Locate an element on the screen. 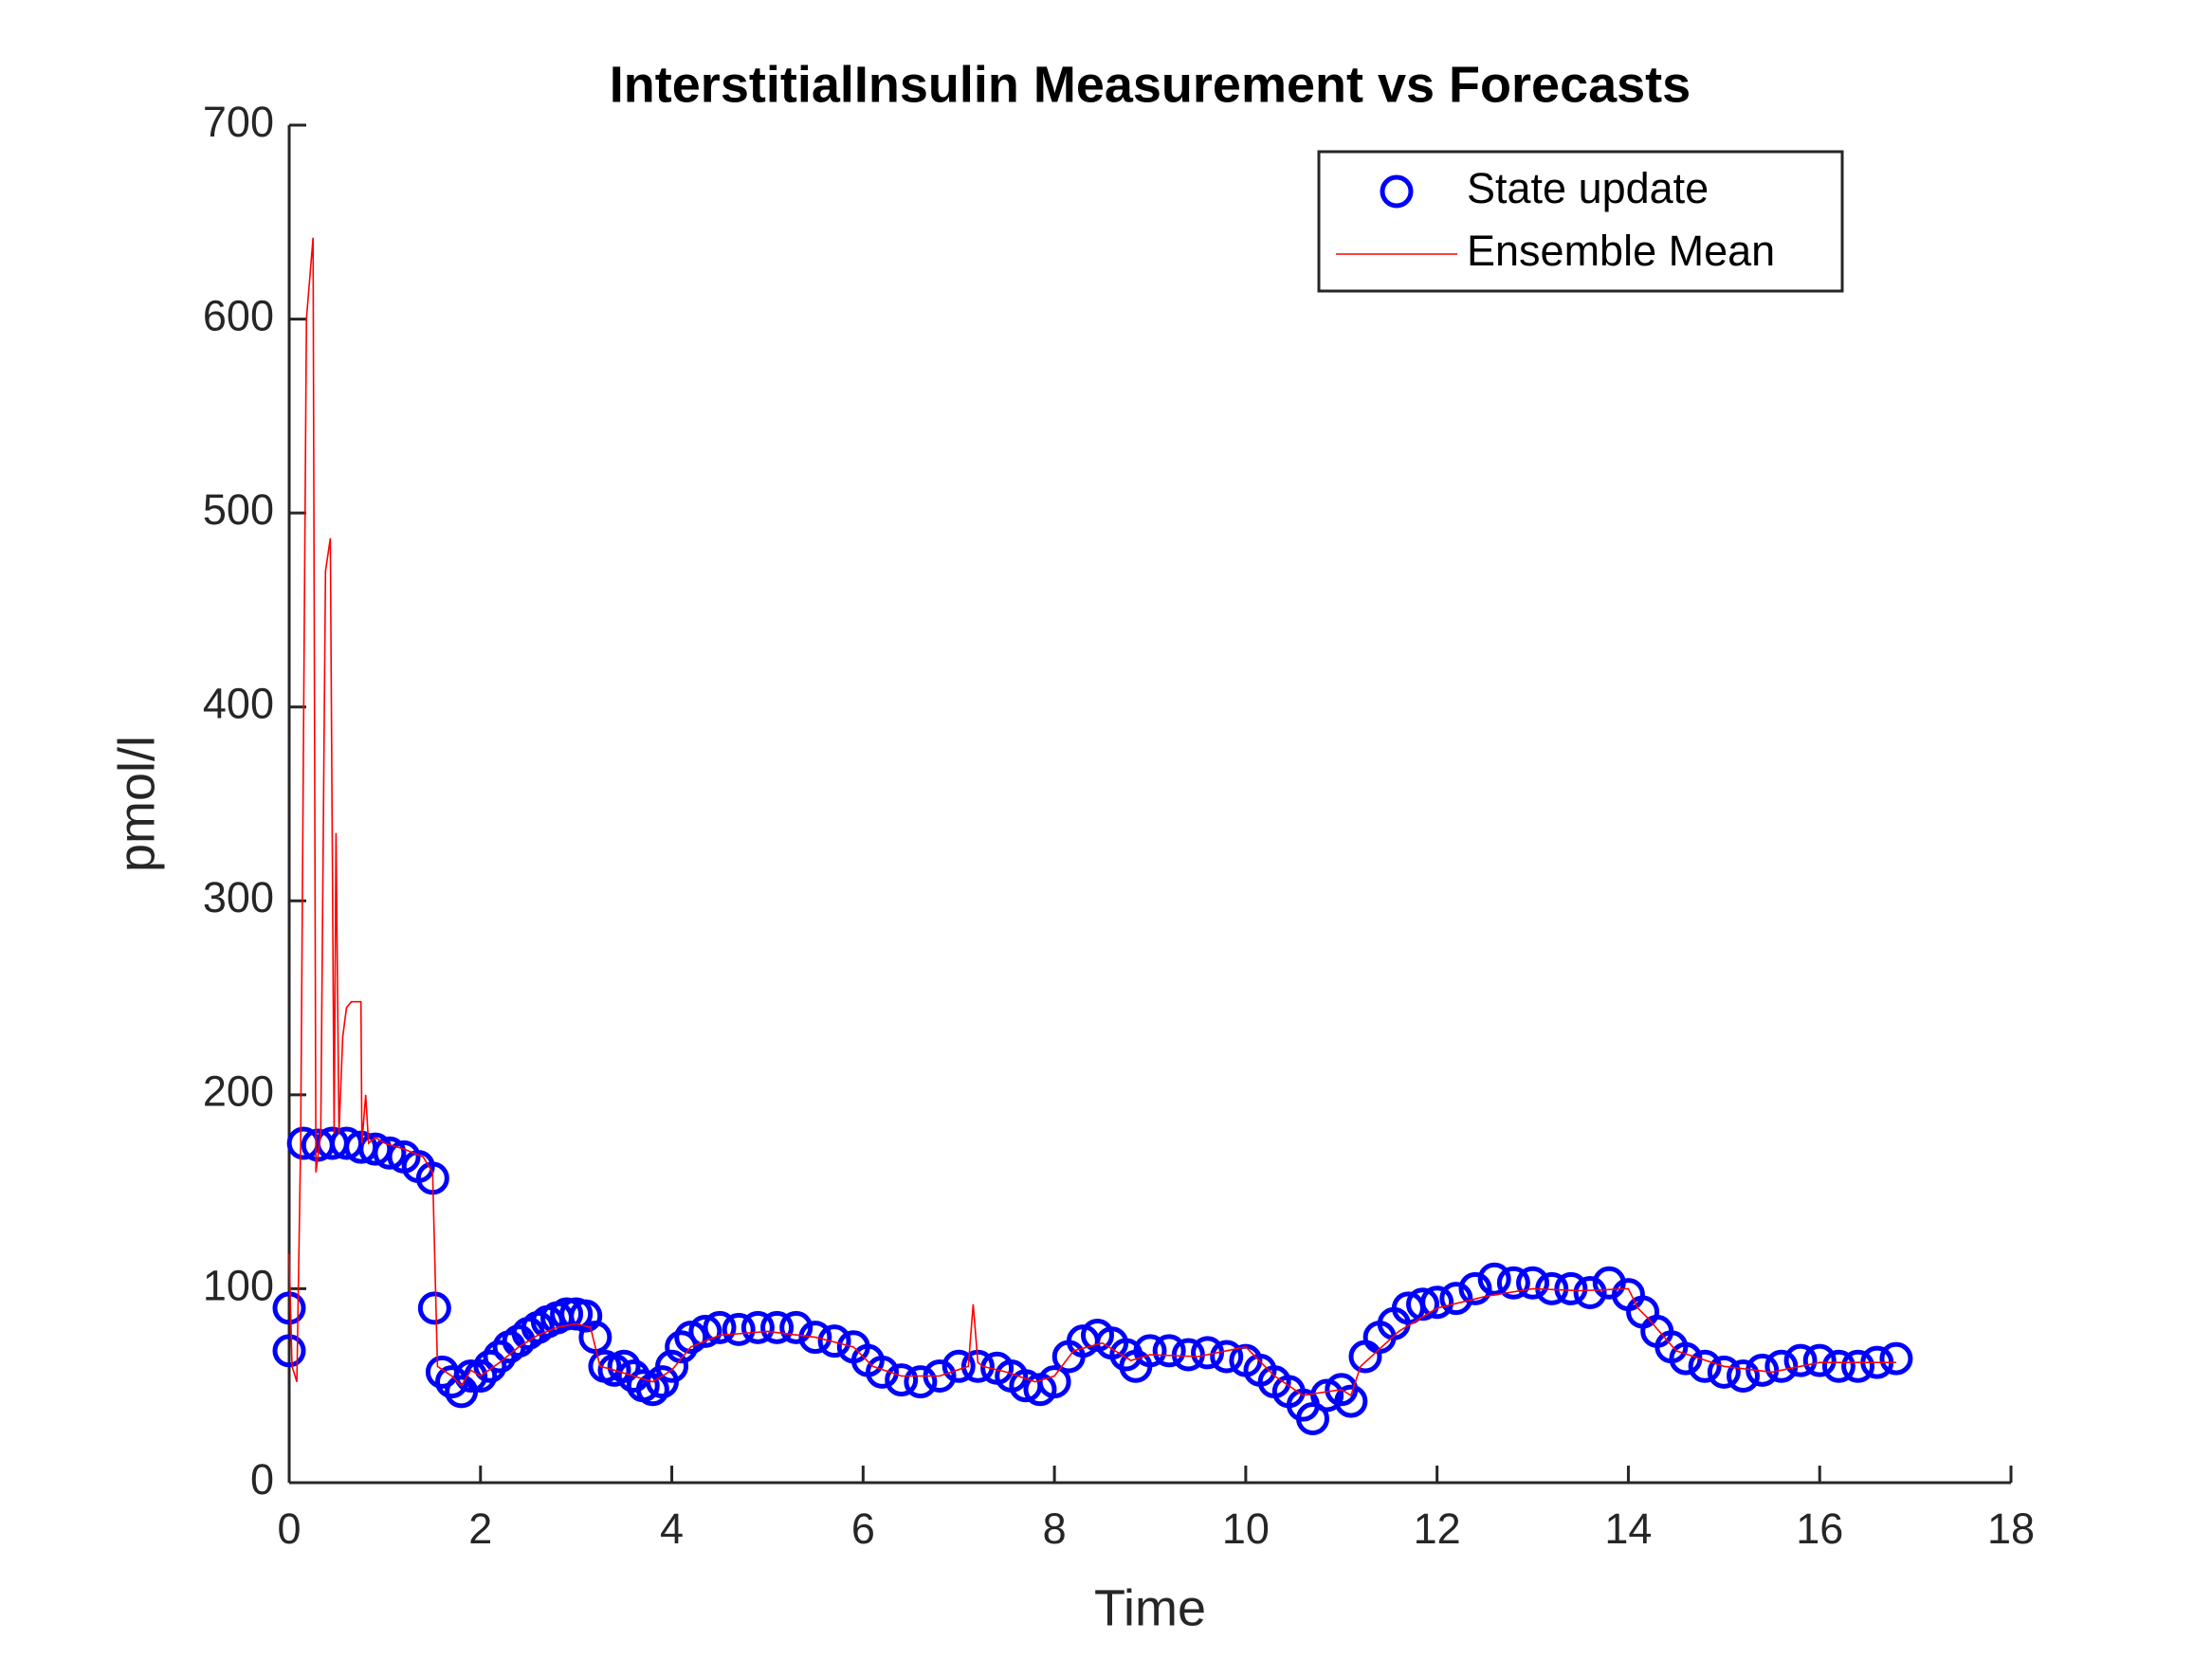  y-tick-label: 400 is located at coordinates (238, 704).